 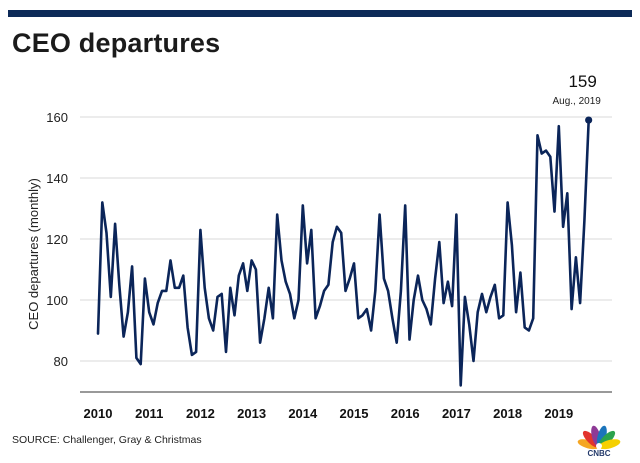 What do you see at coordinates (98, 413) in the screenshot?
I see `x-tick-label: 2010` at bounding box center [98, 413].